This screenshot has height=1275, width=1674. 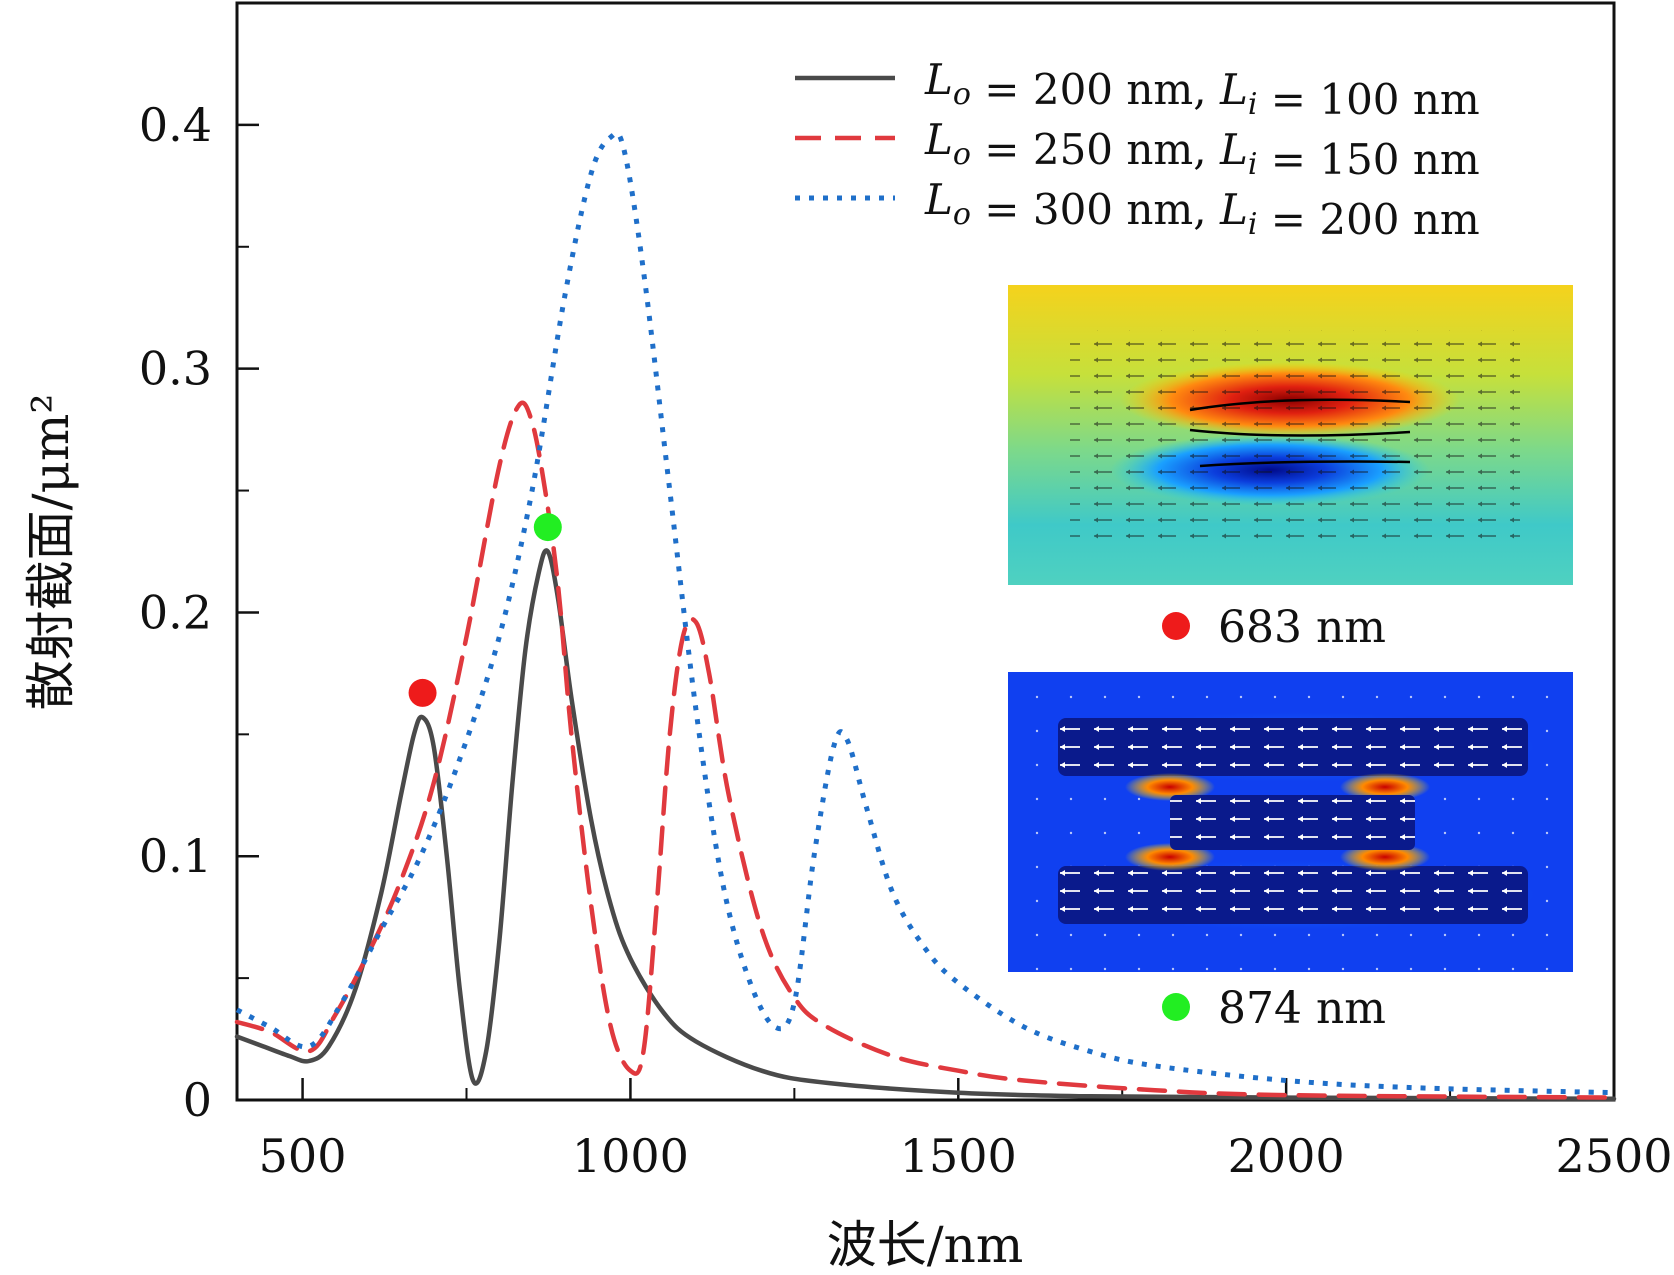 I want to click on legend-label-2: Lo = 250 nm, Li = 150 nm, so click(x=1202, y=149).